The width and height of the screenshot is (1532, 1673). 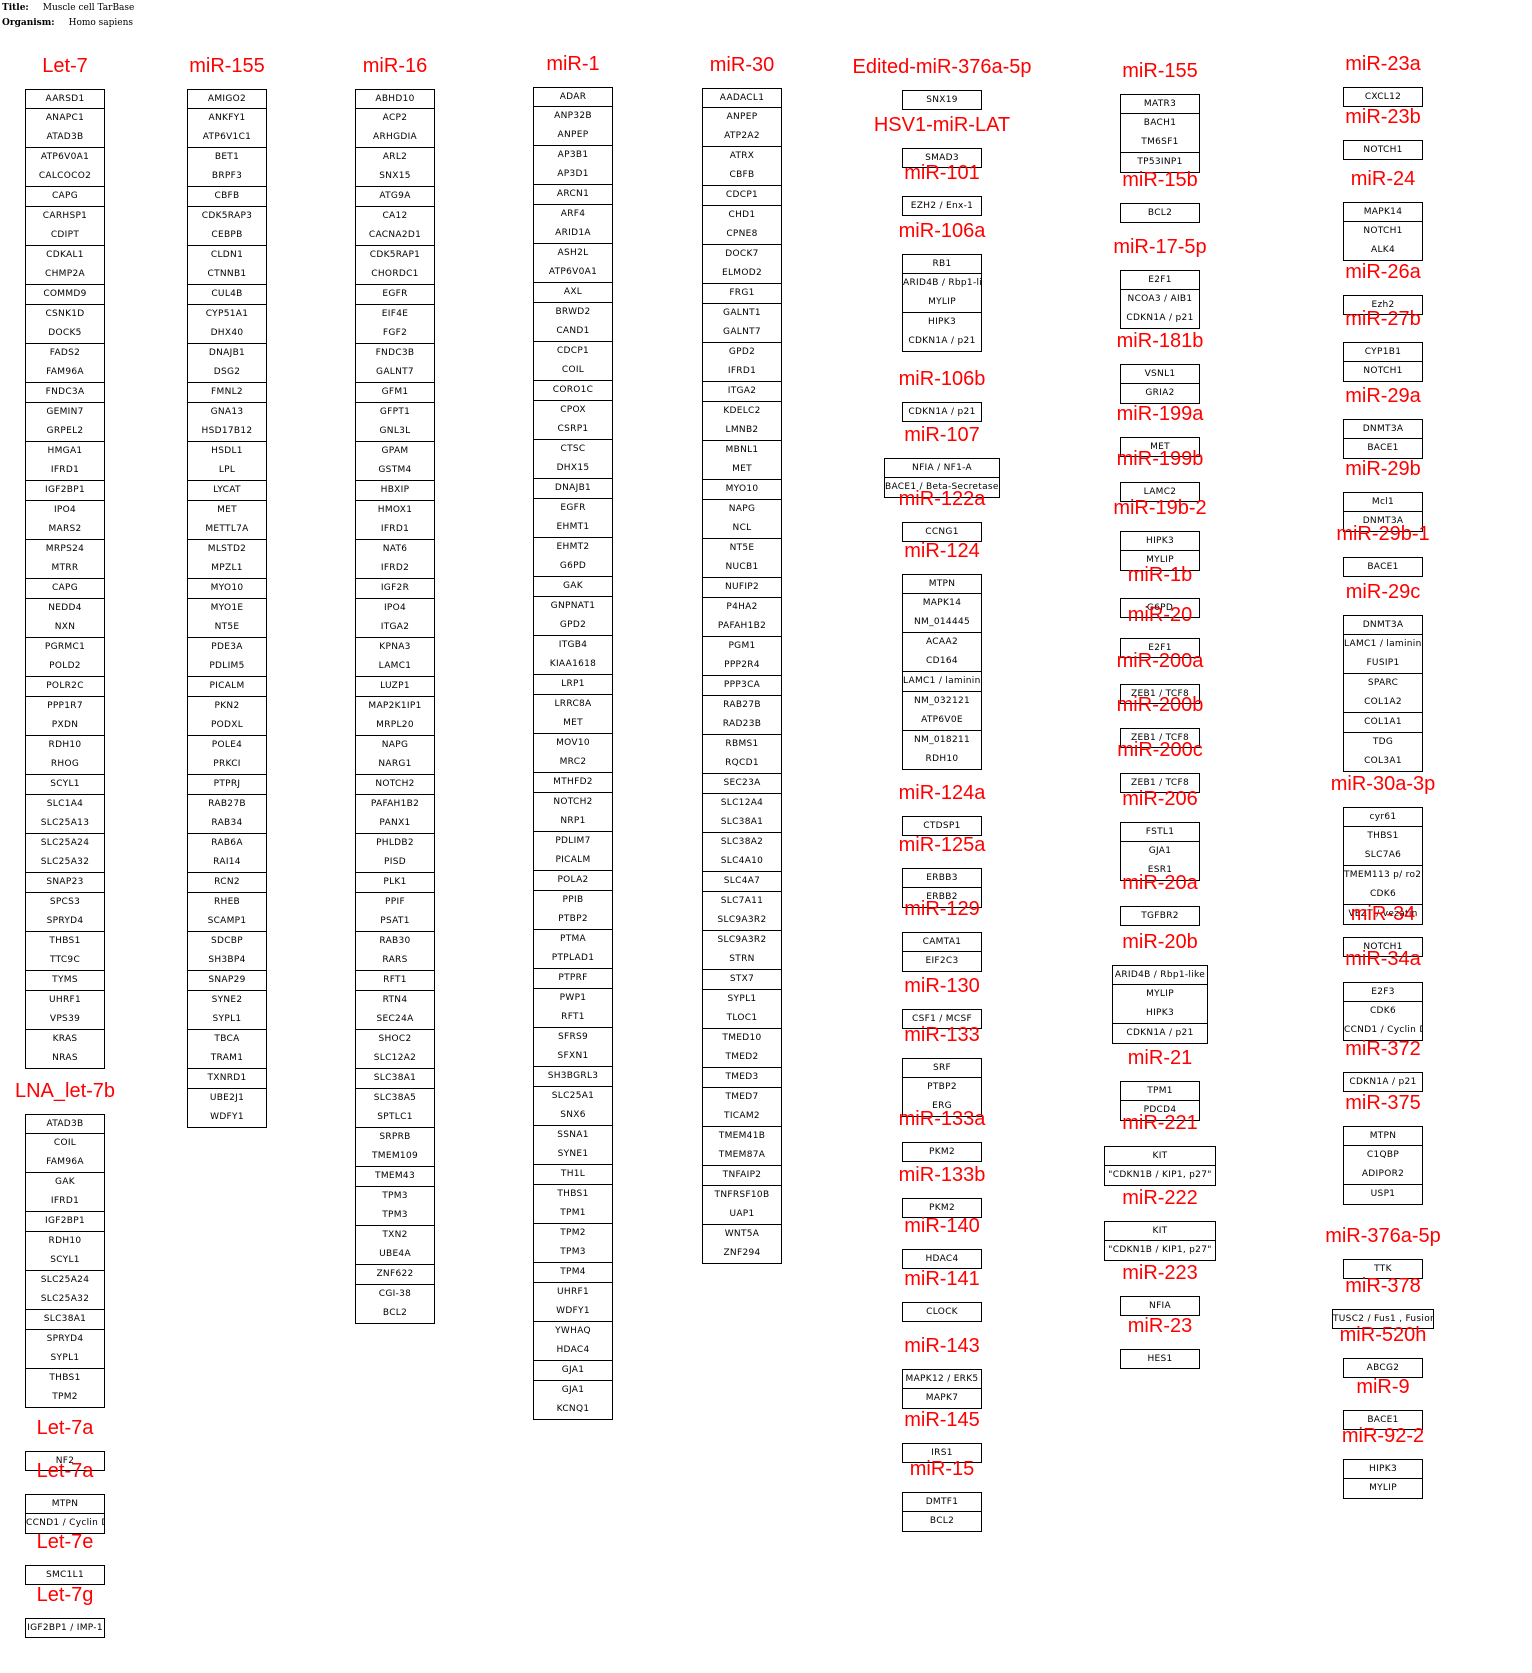 I want to click on target-gene-box: E2F1, so click(x=1160, y=648).